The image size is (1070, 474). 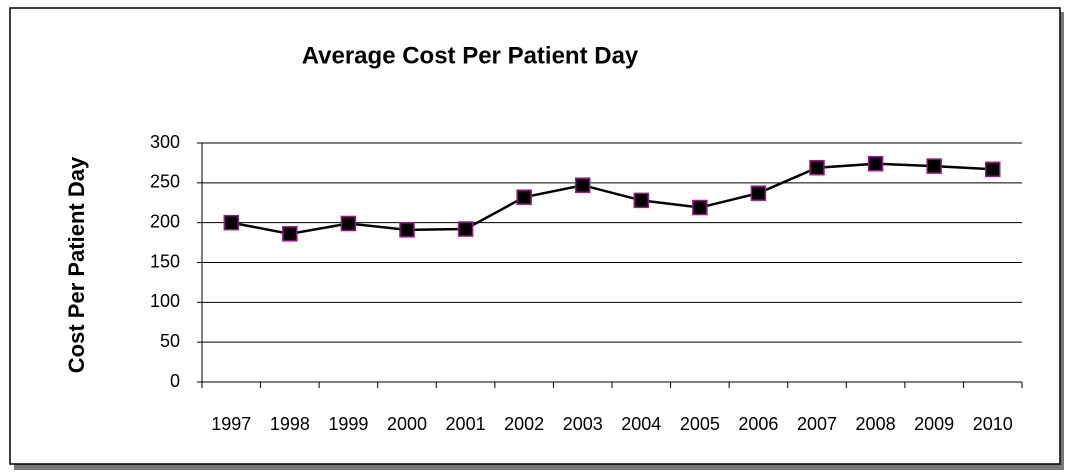 I want to click on y-tick-label: 250, so click(x=165, y=182).